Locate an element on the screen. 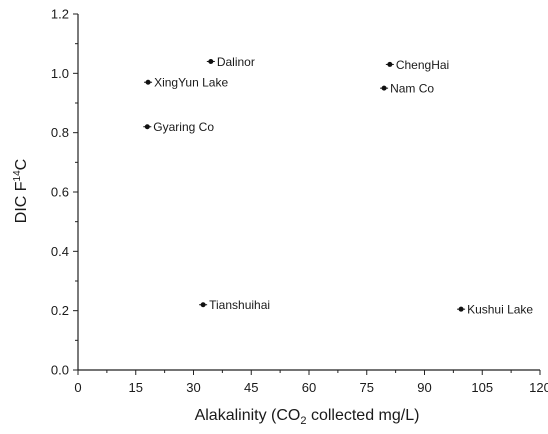 The image size is (548, 434). x-tick-label: 75 is located at coordinates (367, 387).